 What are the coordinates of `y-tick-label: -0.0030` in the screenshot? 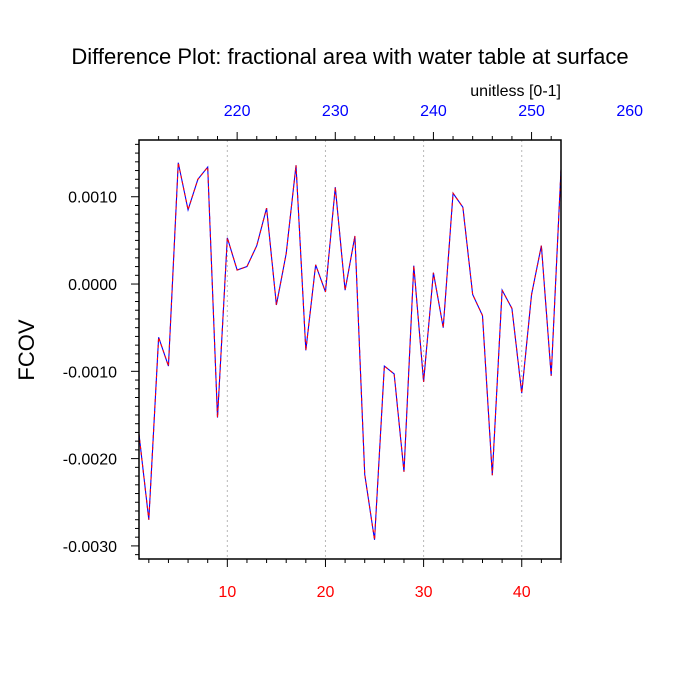 It's located at (90, 547).